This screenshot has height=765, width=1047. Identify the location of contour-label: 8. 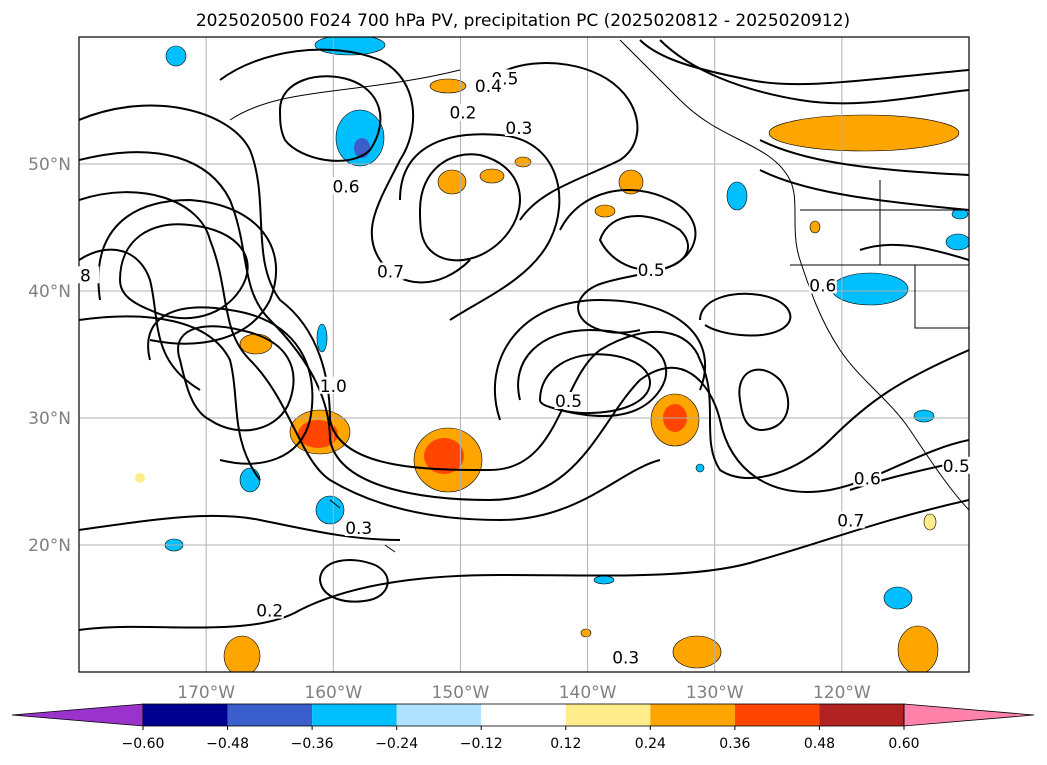
(85, 276).